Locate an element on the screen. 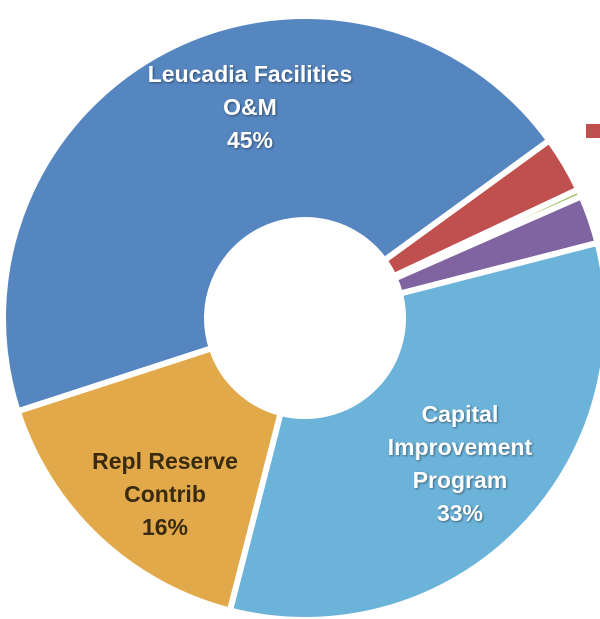  data-label: Capital Improvement Program 33% is located at coordinates (460, 464).